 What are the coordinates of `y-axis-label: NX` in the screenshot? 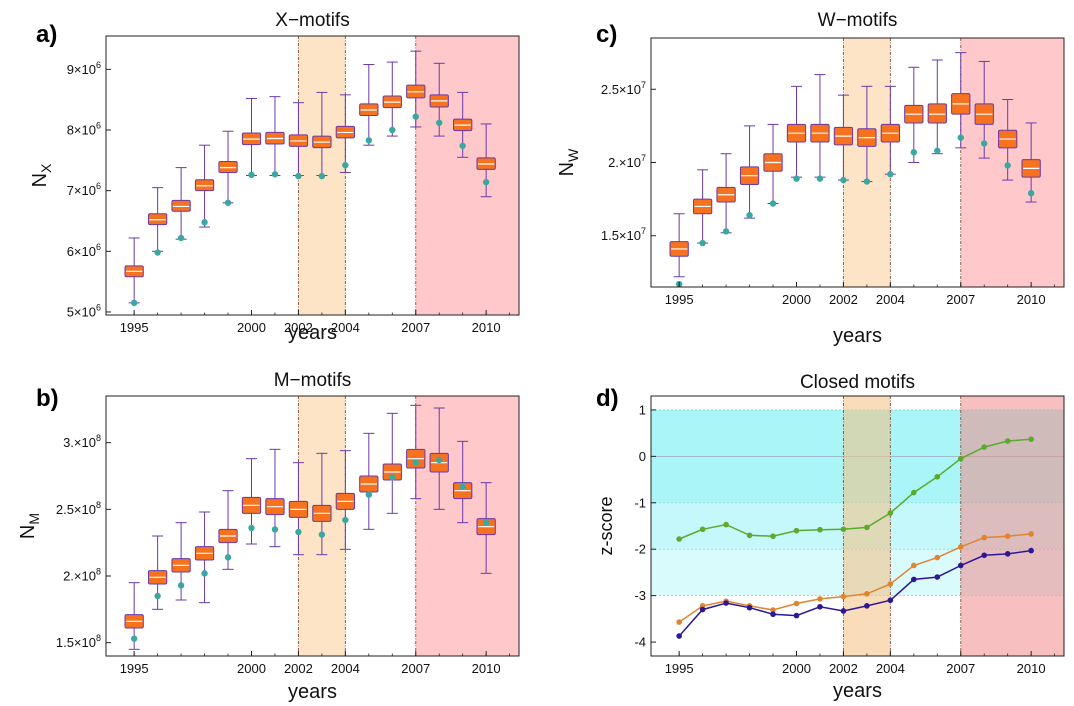 It's located at (41, 175).